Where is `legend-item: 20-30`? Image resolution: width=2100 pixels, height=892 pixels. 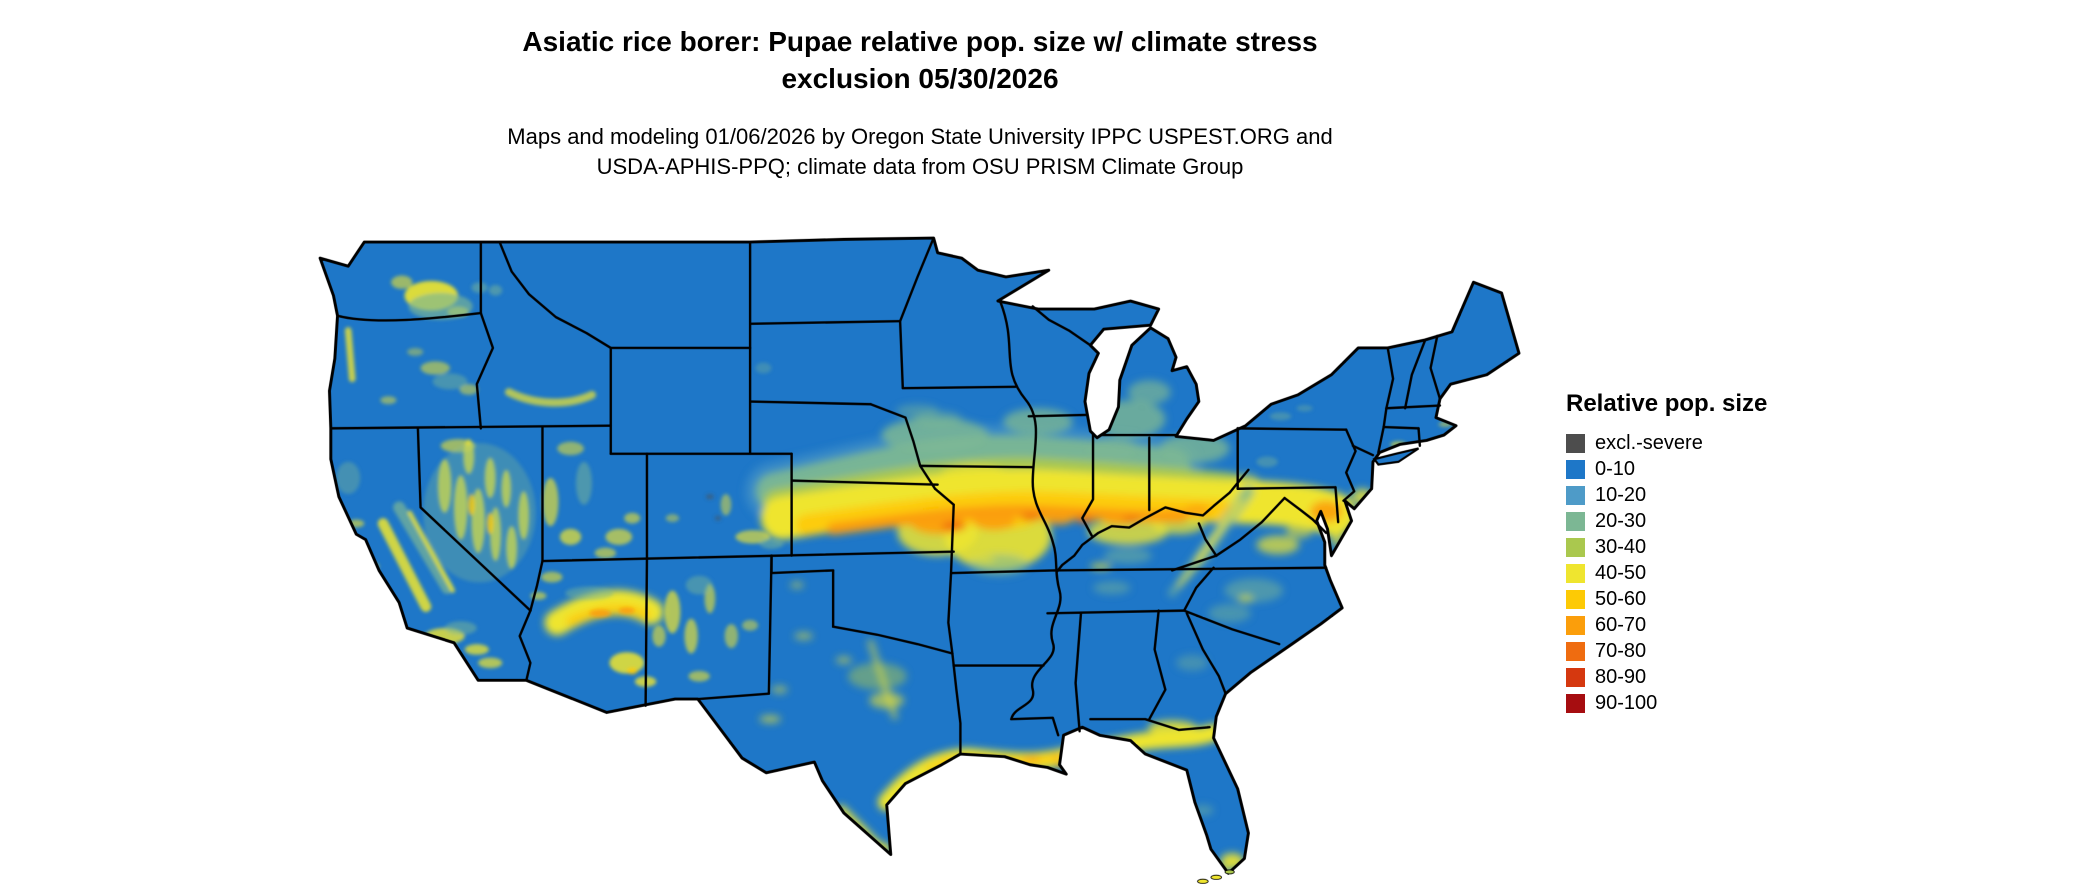 legend-item: 20-30 is located at coordinates (1666, 521).